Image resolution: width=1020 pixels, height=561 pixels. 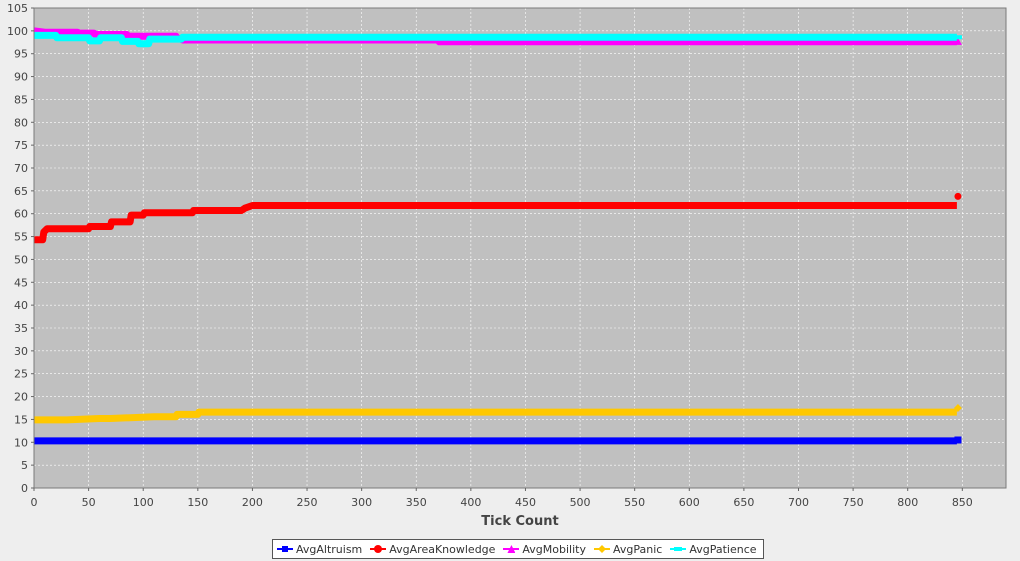 What do you see at coordinates (21, 77) in the screenshot?
I see `y-tick-label: 90` at bounding box center [21, 77].